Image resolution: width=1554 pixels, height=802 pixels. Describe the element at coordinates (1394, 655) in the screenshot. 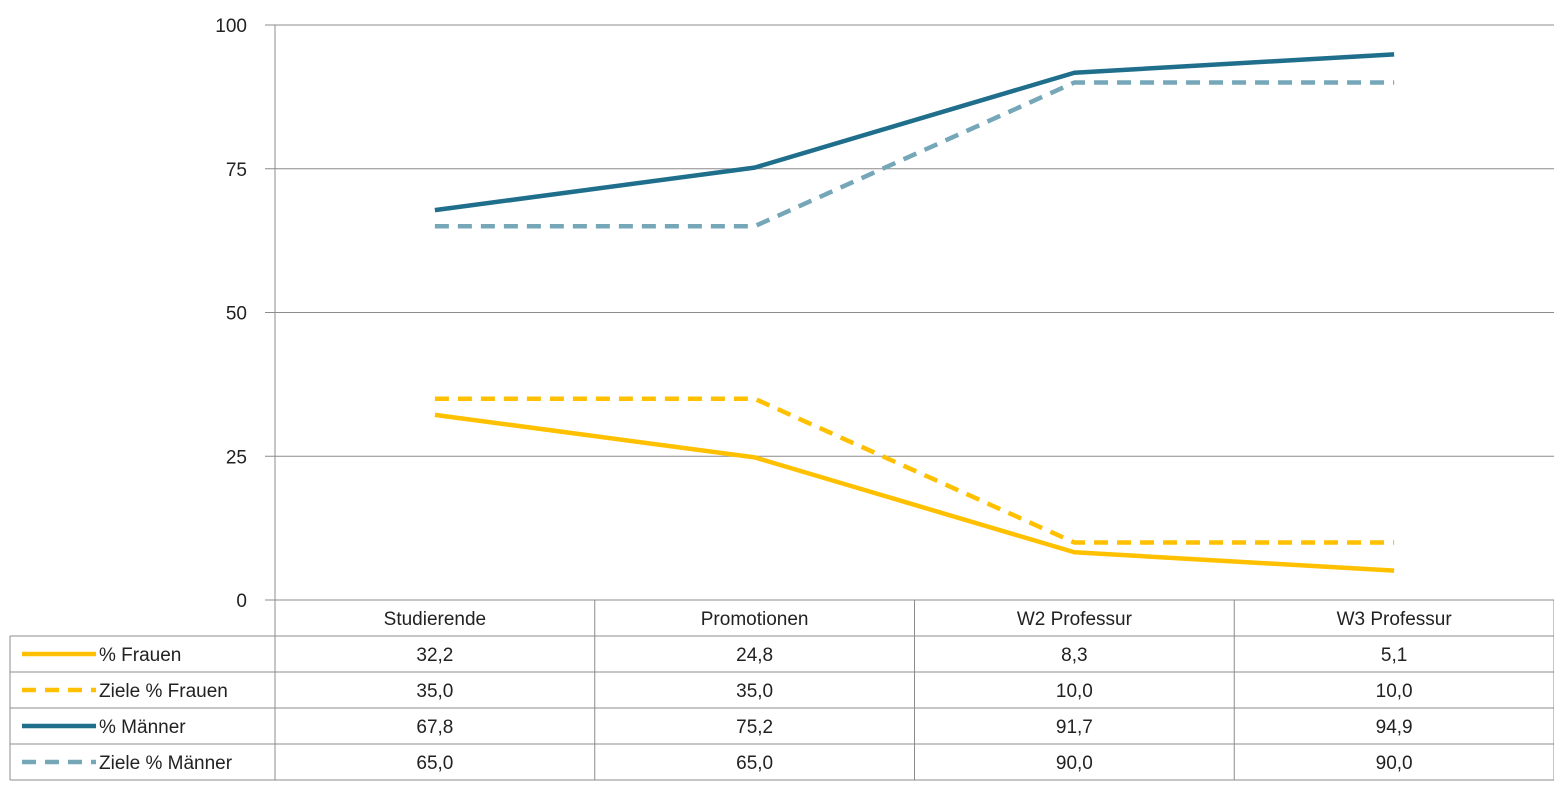

I see `data-value-label: 5,1` at that location.